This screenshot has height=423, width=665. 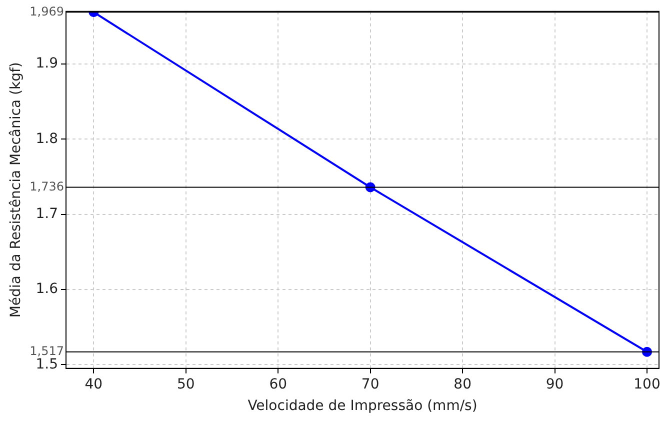 I want to click on y-axis-title: Média da Resistência Mecânica (kgf), so click(x=16, y=190).